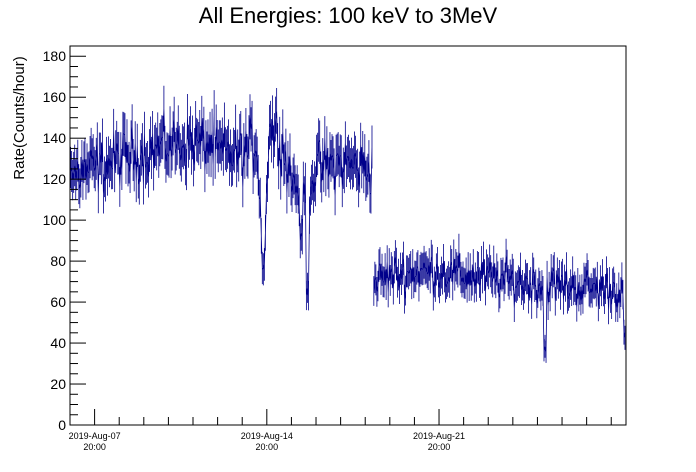  What do you see at coordinates (19, 117) in the screenshot?
I see `y-axis-label: Rate(Counts/hour)` at bounding box center [19, 117].